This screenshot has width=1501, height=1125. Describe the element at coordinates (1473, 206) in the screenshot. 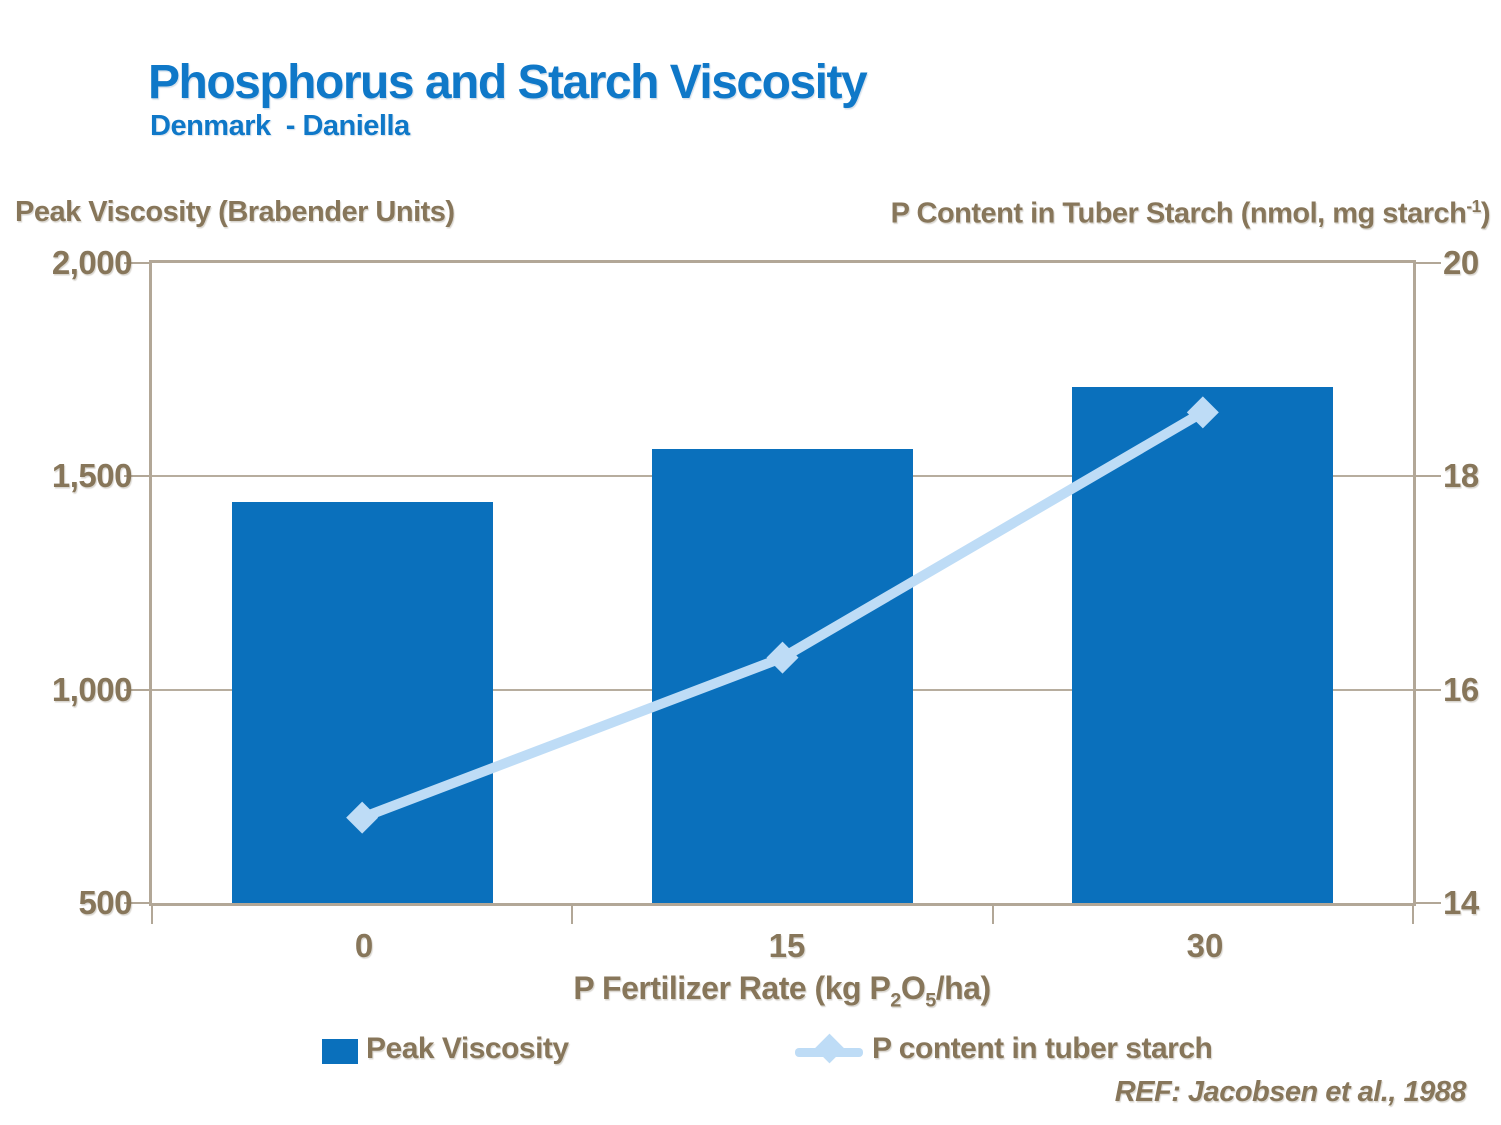

I see `right-axis-title-superscript: -1` at that location.